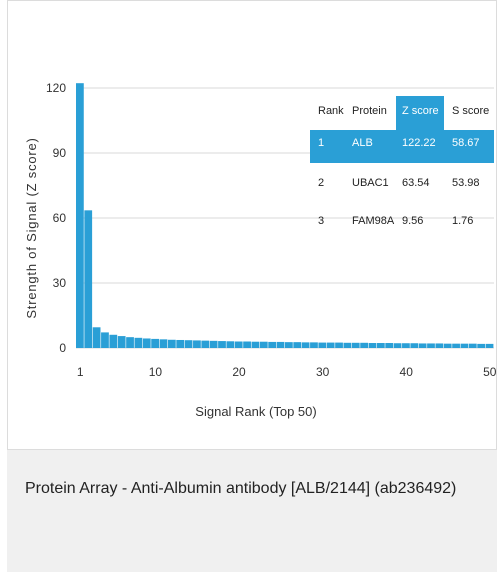 The image size is (504, 580). What do you see at coordinates (156, 372) in the screenshot?
I see `x-tick-label: 10` at bounding box center [156, 372].